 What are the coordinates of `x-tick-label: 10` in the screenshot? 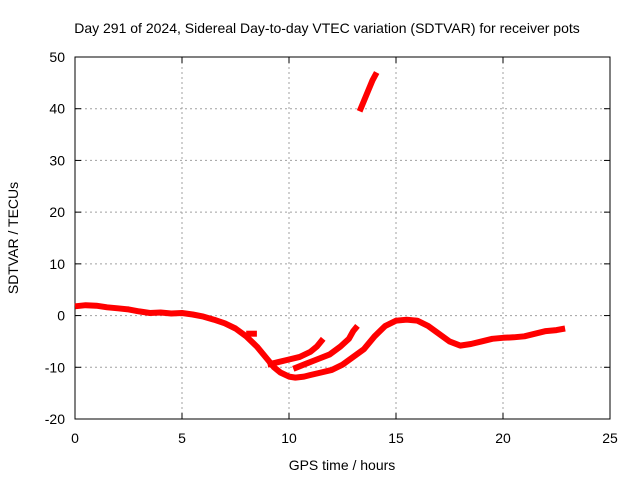 It's located at (289, 438).